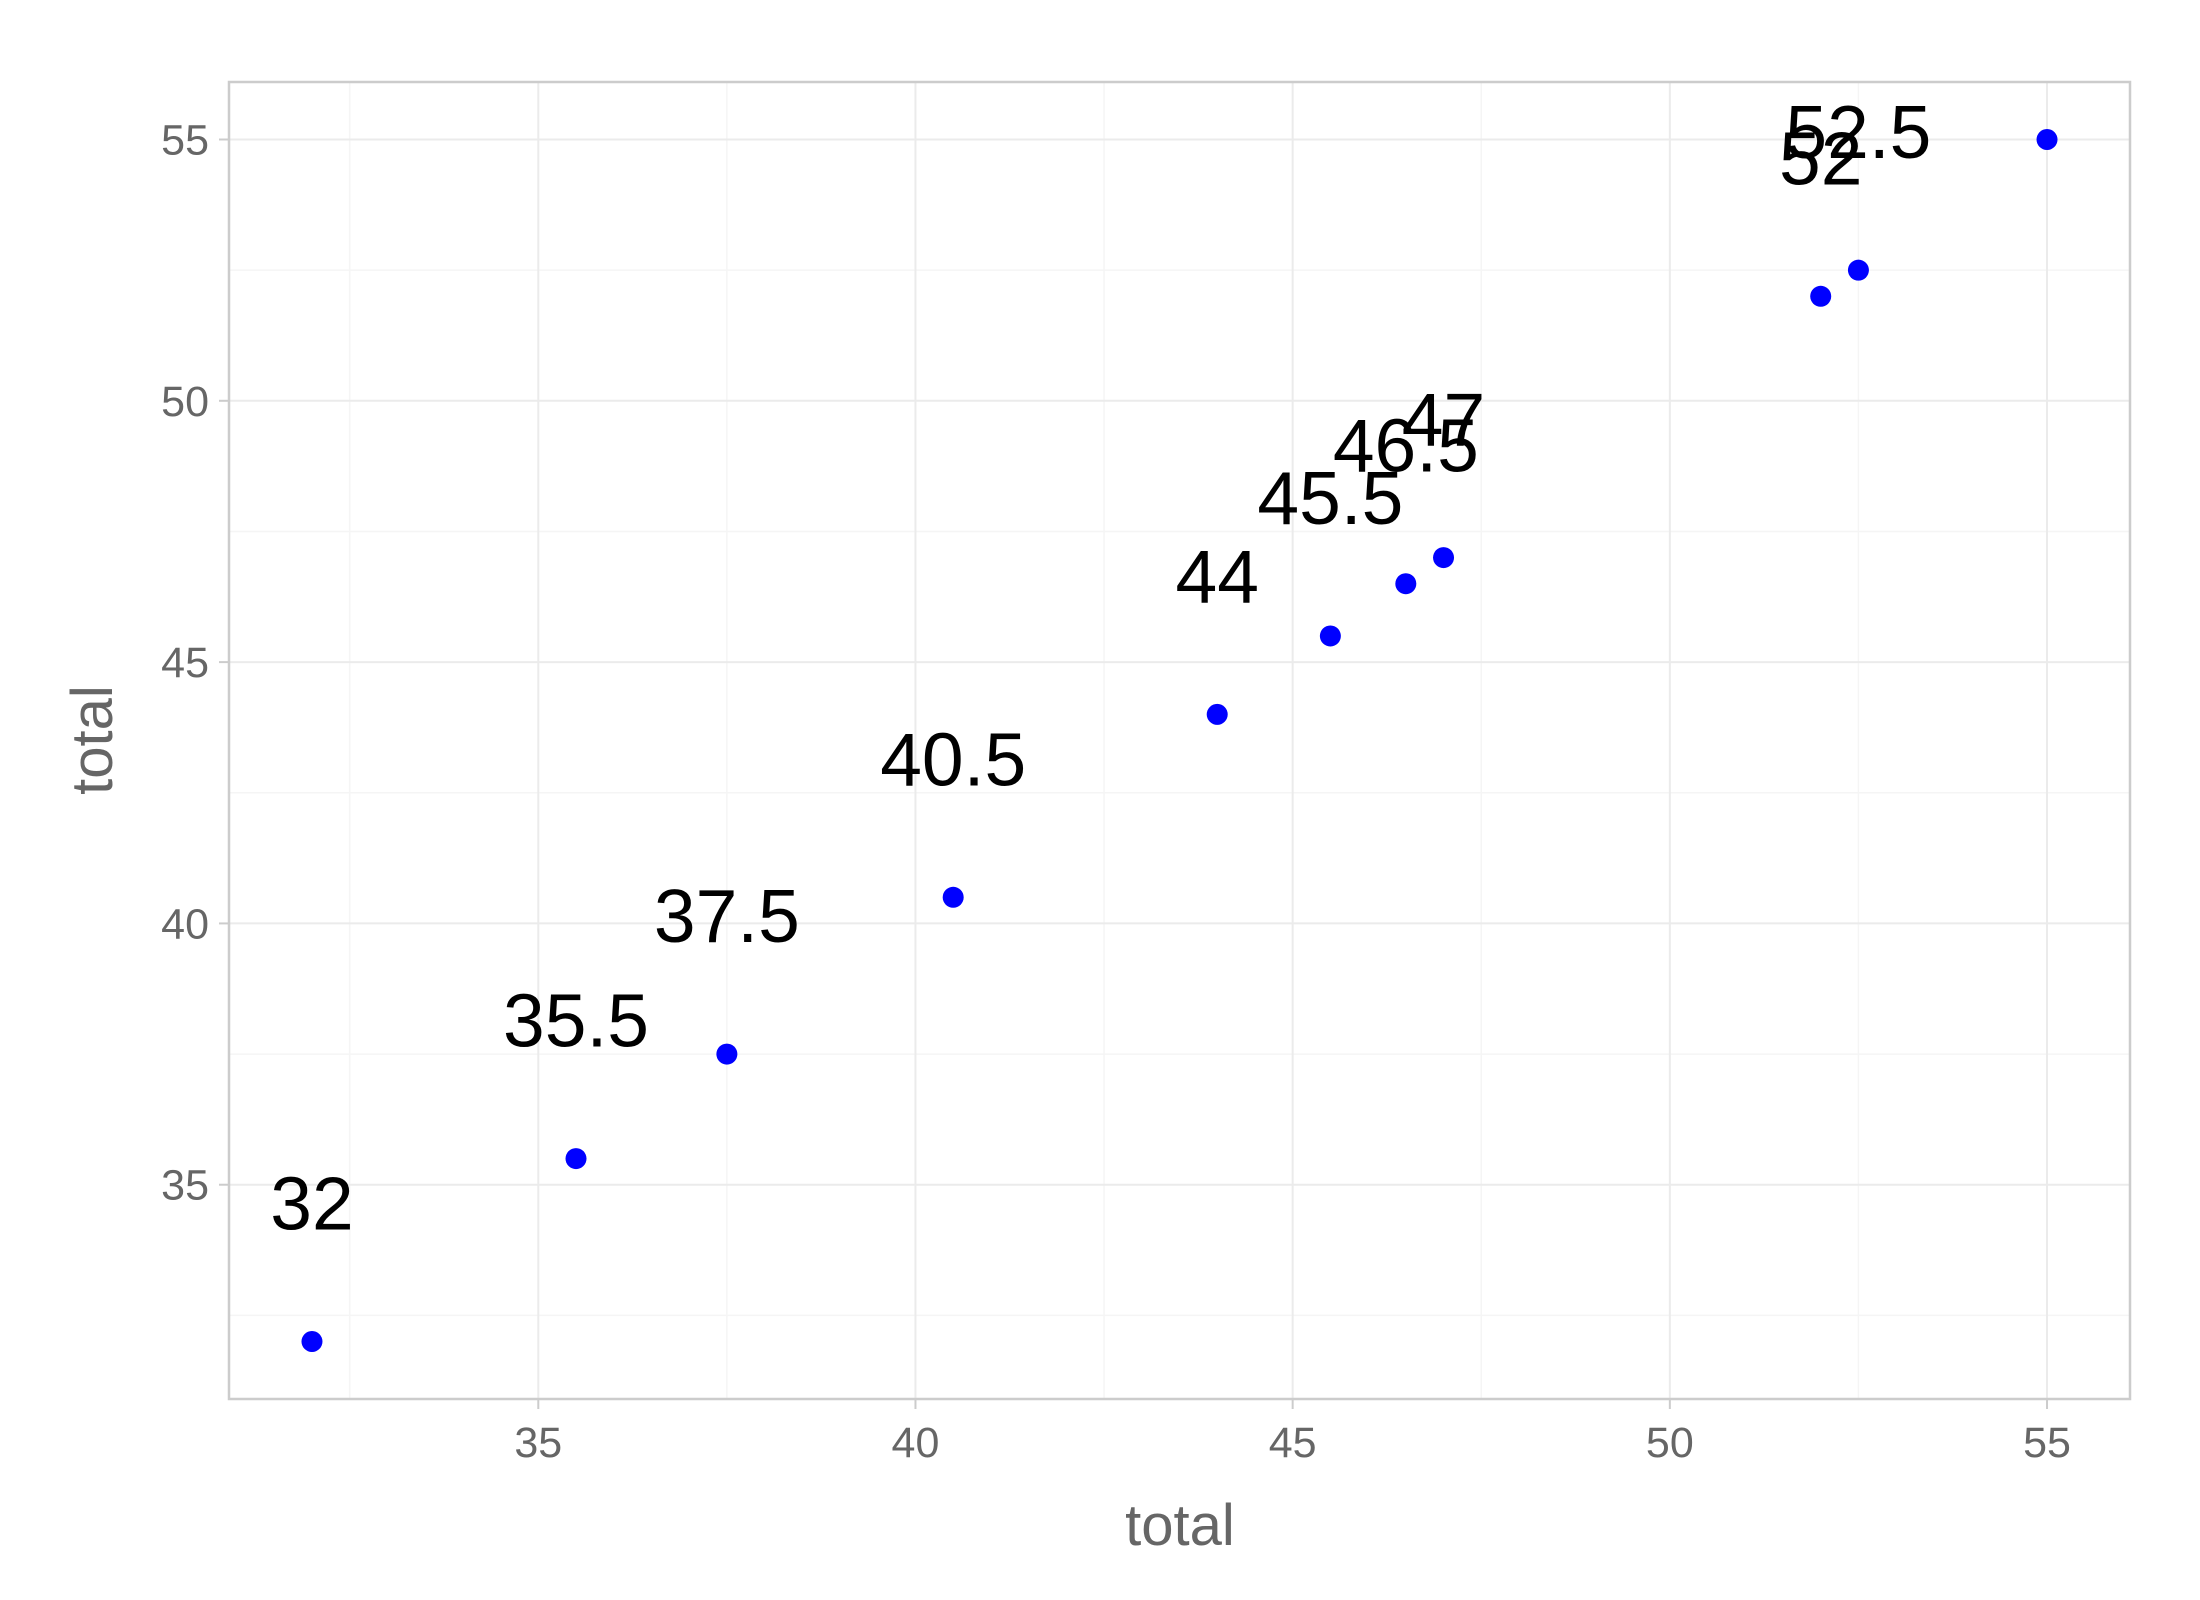 This screenshot has width=2200, height=1600. I want to click on x-tick-label: 55, so click(2047, 1443).